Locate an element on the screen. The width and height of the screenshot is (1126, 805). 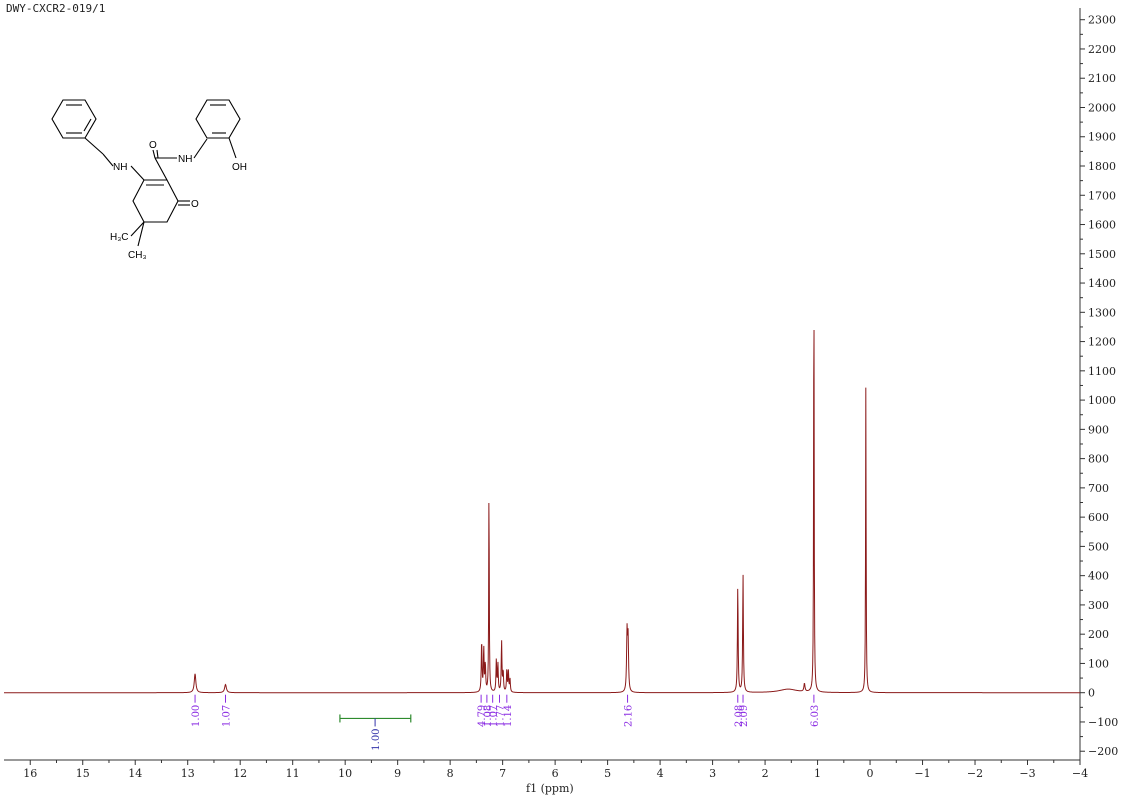
y-tick-label: 1900 is located at coordinates (1102, 137).